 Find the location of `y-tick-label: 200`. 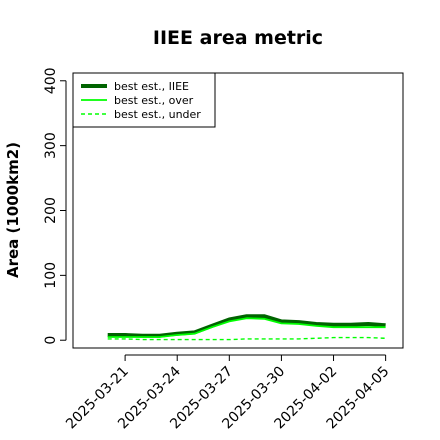

y-tick-label: 200 is located at coordinates (51, 210).